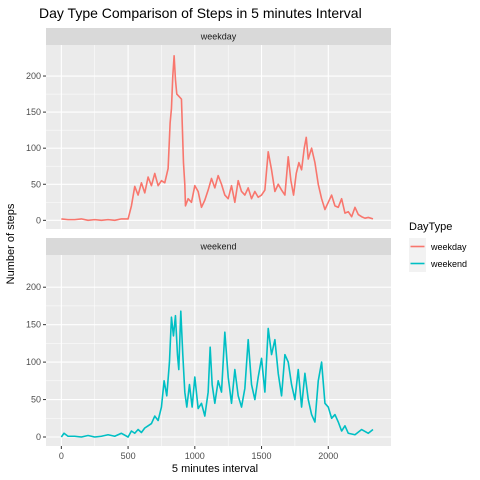 The image size is (480, 480). What do you see at coordinates (430, 227) in the screenshot?
I see `legend-title: DayType` at bounding box center [430, 227].